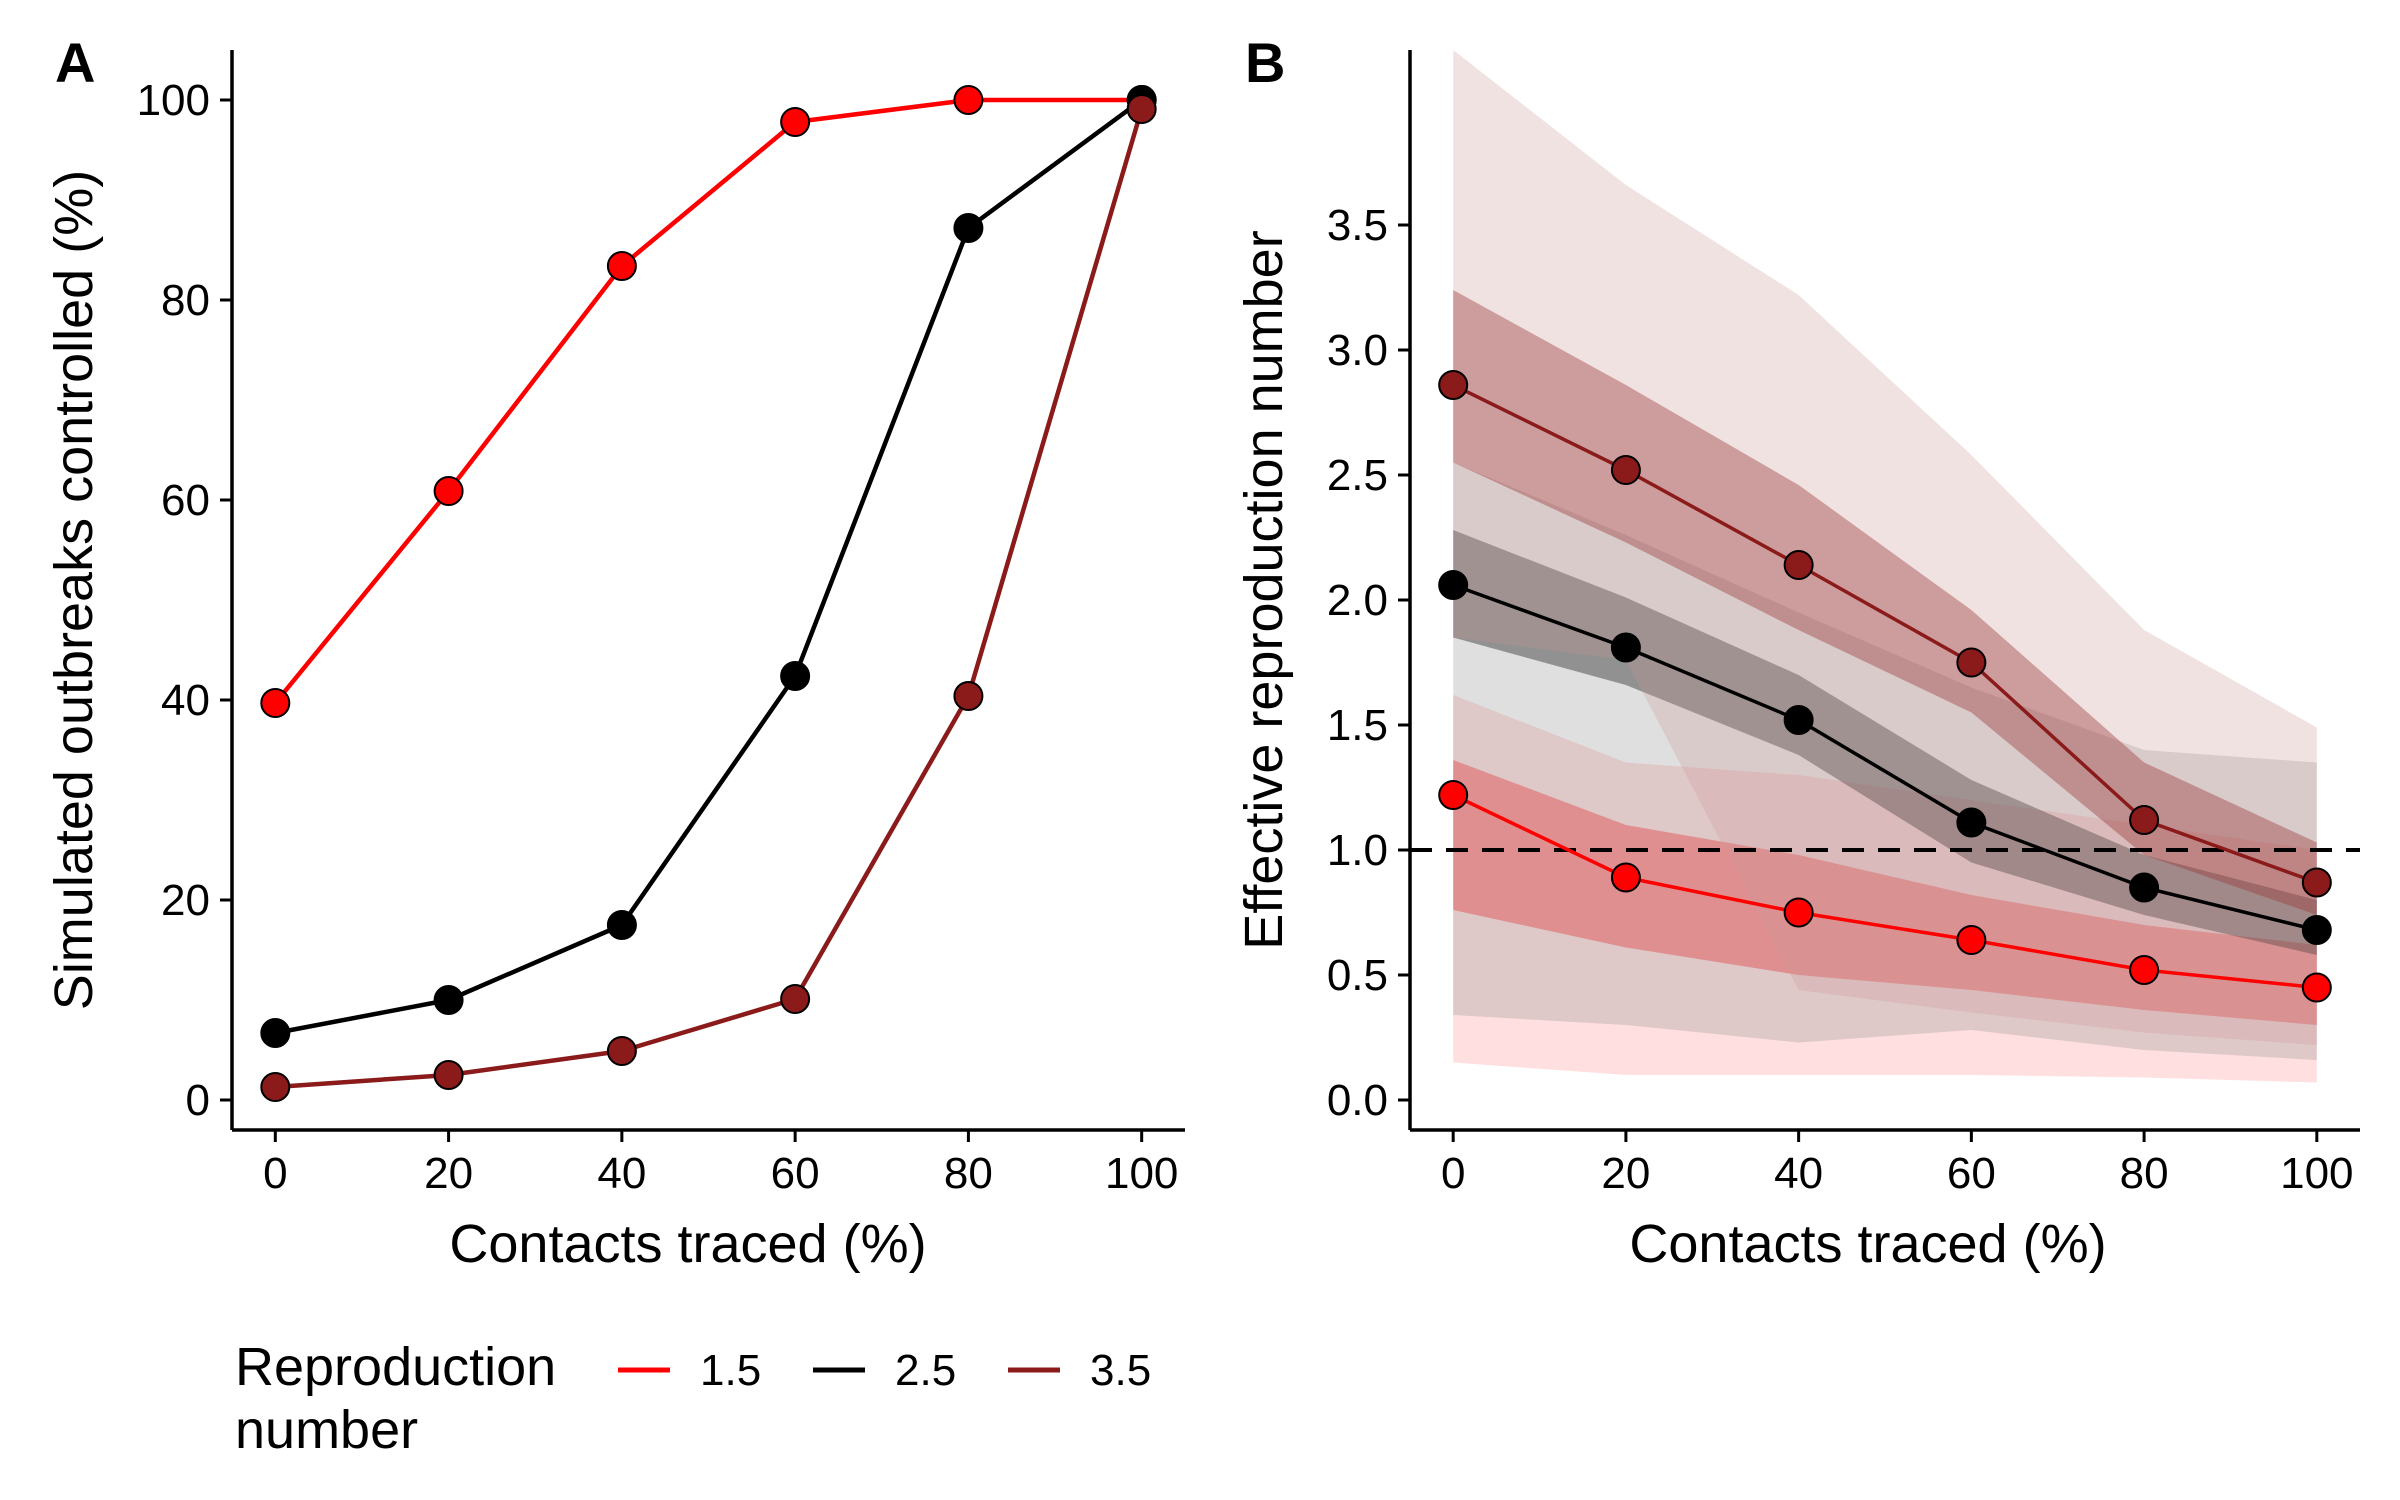 This screenshot has height=1500, width=2400. Describe the element at coordinates (1885, 757) in the screenshot. I see `panel-b-series-line-2.5` at that location.